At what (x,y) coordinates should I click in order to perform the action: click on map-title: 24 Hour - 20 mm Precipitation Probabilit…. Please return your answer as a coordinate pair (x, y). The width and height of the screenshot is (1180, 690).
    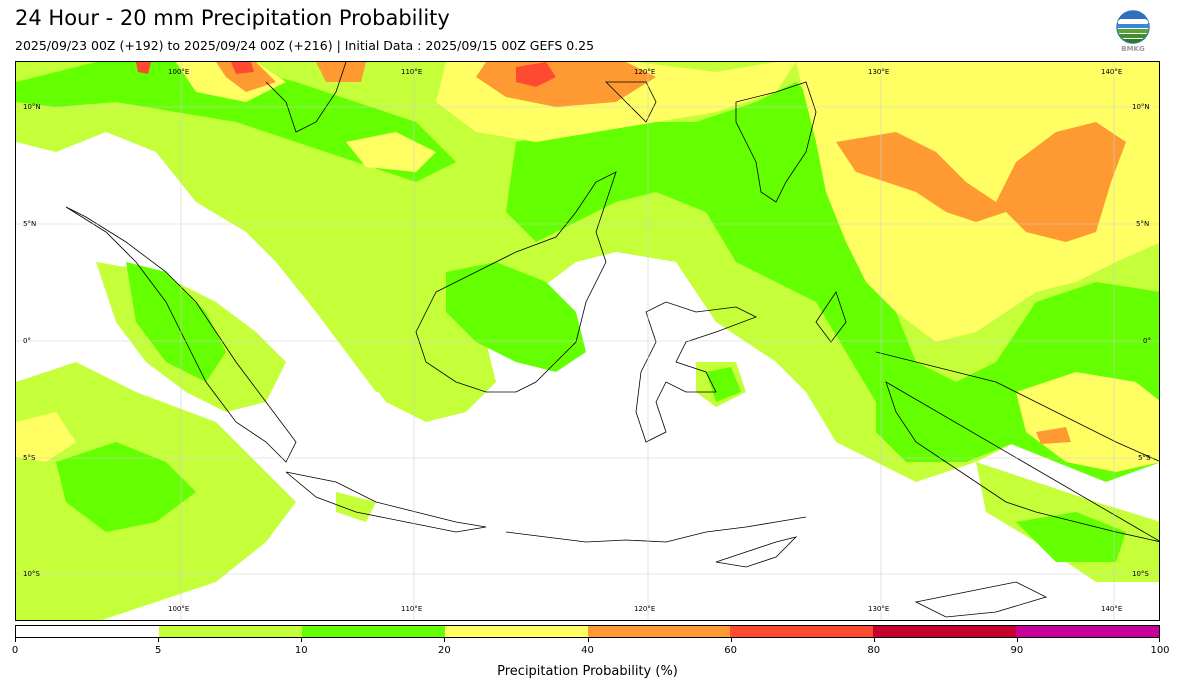
    Looking at the image, I should click on (232, 18).